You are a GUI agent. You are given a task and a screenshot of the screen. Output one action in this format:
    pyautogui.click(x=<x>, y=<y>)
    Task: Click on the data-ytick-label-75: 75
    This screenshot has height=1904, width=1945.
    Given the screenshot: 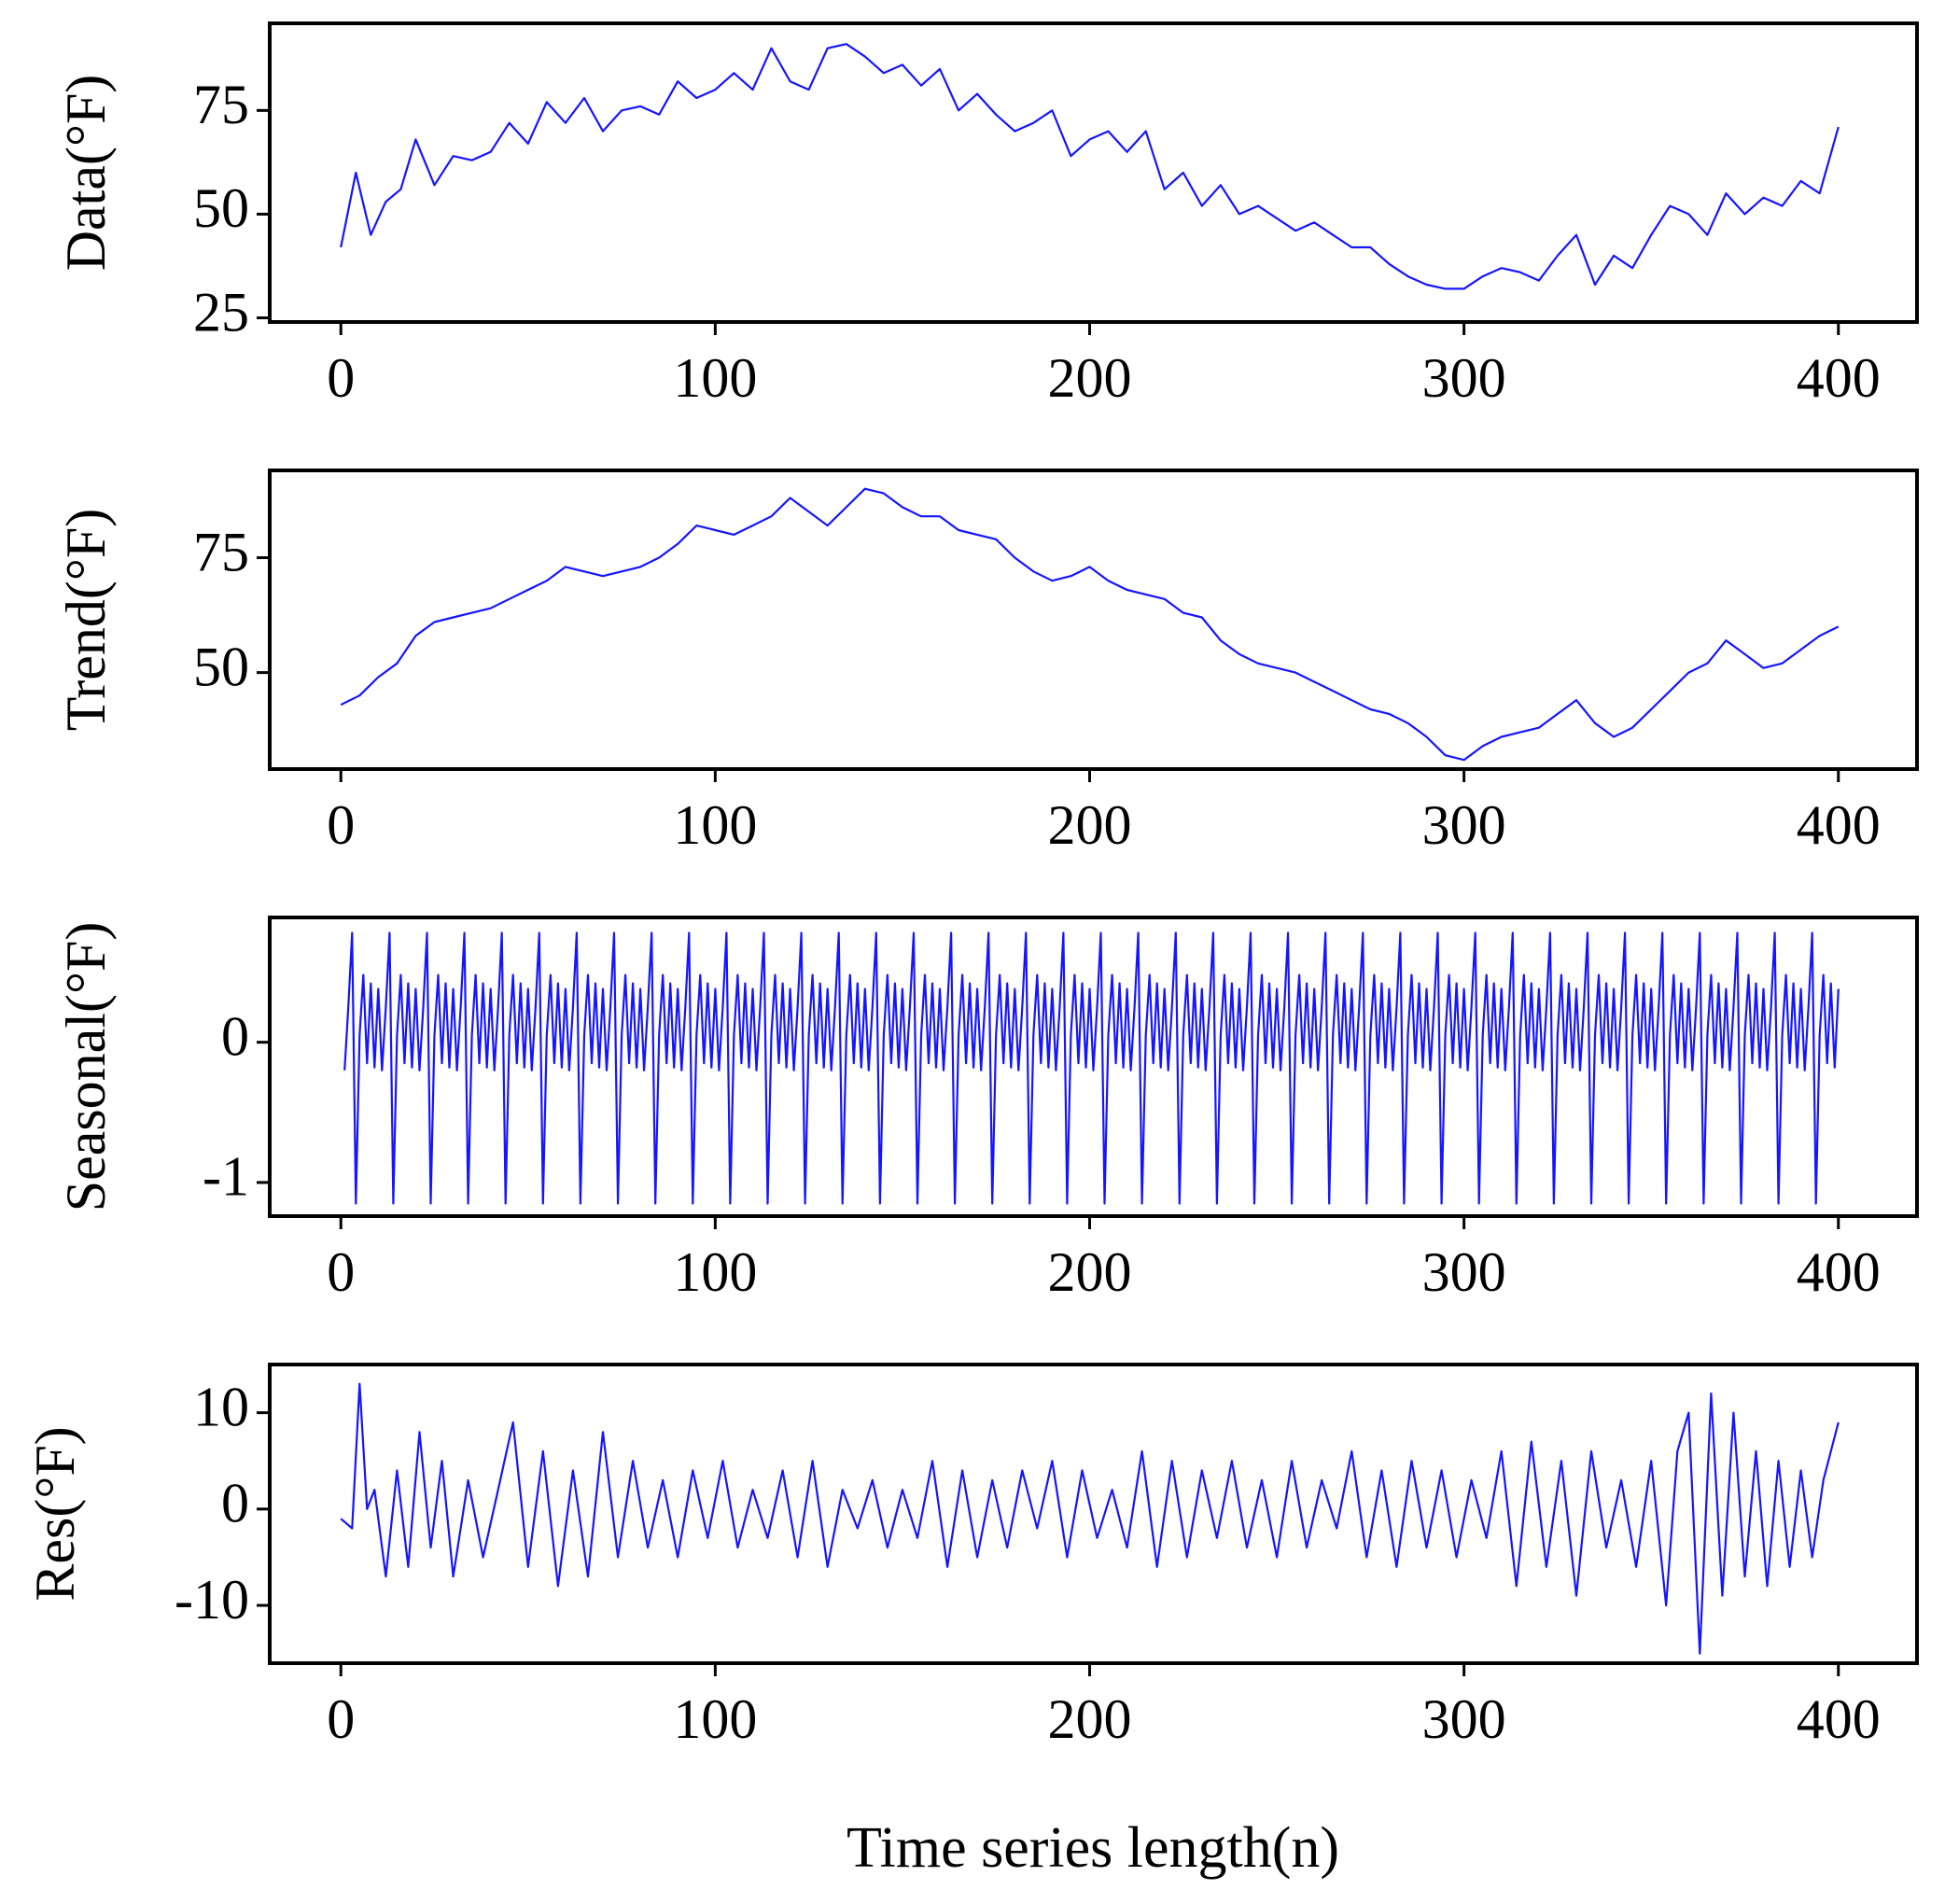 What is the action you would take?
    pyautogui.click(x=221, y=104)
    